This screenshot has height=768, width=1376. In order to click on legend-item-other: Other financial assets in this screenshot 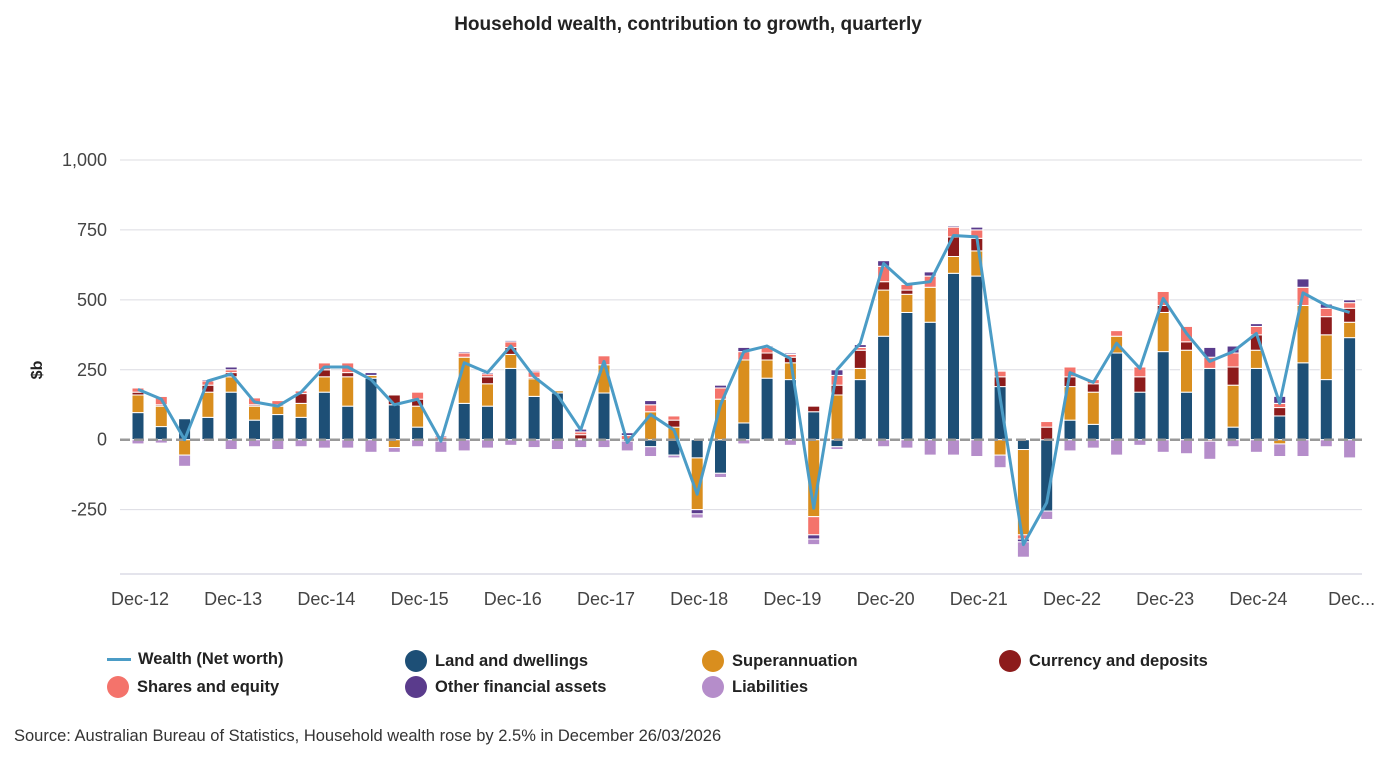, I will do `click(506, 687)`.